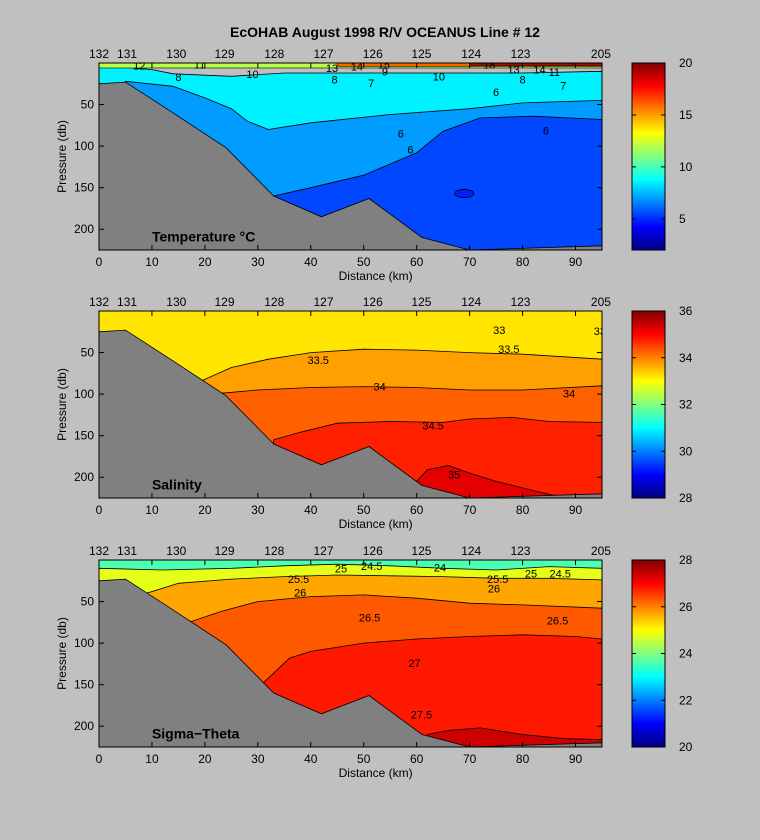 Image resolution: width=760 pixels, height=840 pixels. I want to click on contour-label: 24, so click(440, 568).